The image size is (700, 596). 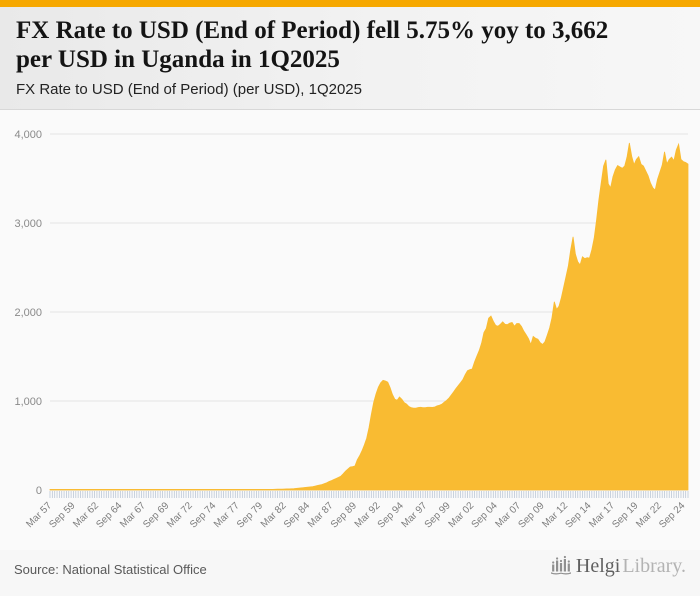 I want to click on brand-library: Library., so click(x=654, y=566).